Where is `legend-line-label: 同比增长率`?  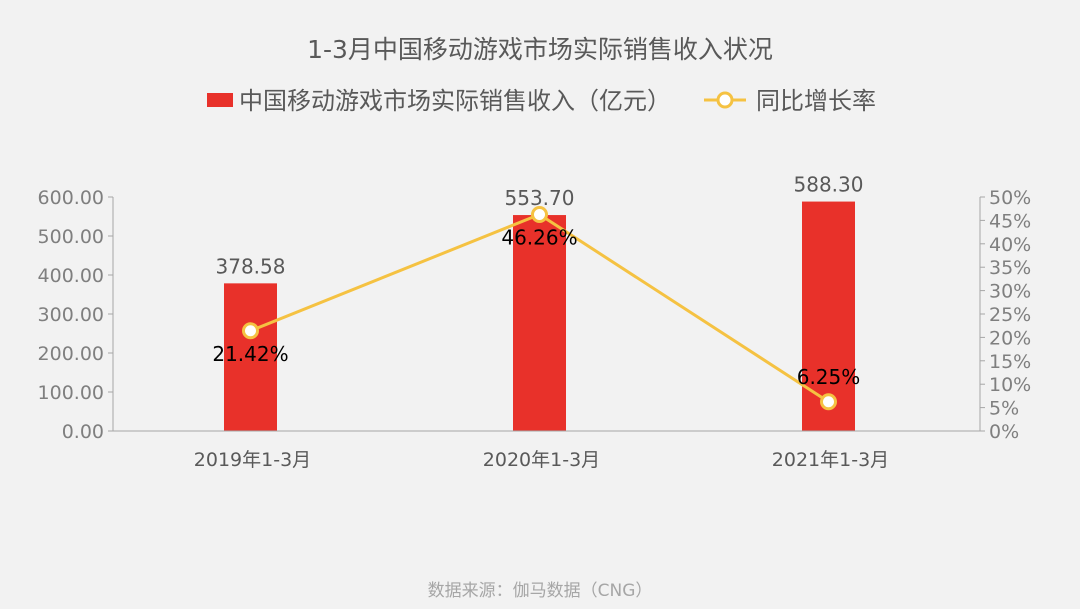 legend-line-label: 同比增长率 is located at coordinates (816, 101).